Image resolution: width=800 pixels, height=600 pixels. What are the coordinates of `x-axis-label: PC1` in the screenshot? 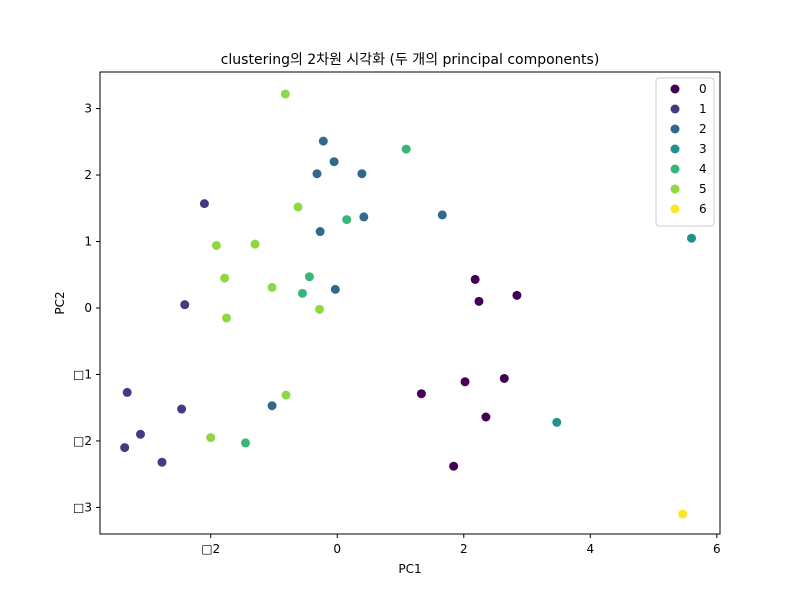 It's located at (409, 569).